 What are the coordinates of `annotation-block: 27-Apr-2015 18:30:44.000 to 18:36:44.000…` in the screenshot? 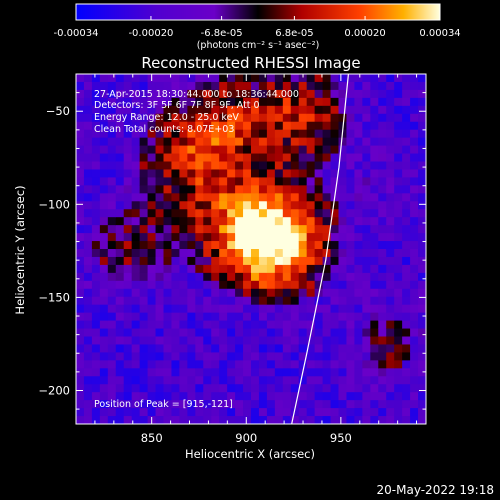 It's located at (196, 112).